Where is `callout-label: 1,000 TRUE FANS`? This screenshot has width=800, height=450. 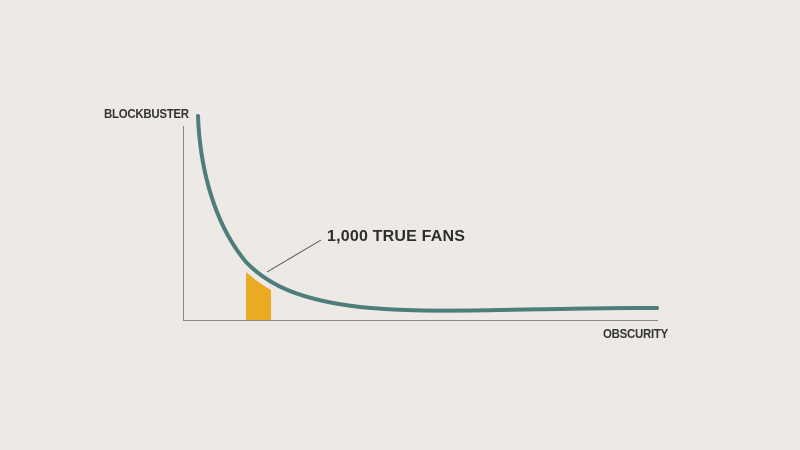 callout-label: 1,000 TRUE FANS is located at coordinates (396, 236).